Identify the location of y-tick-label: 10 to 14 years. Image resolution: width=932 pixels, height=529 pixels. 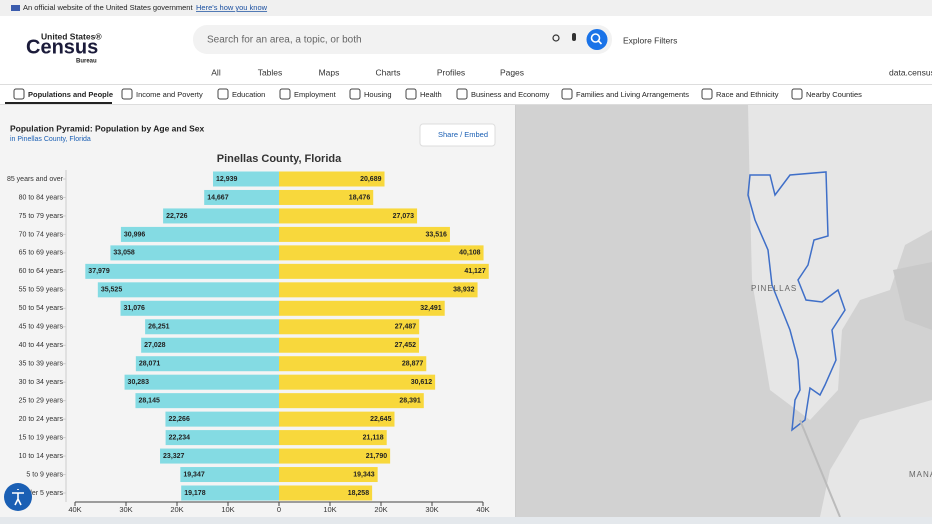
(41, 456).